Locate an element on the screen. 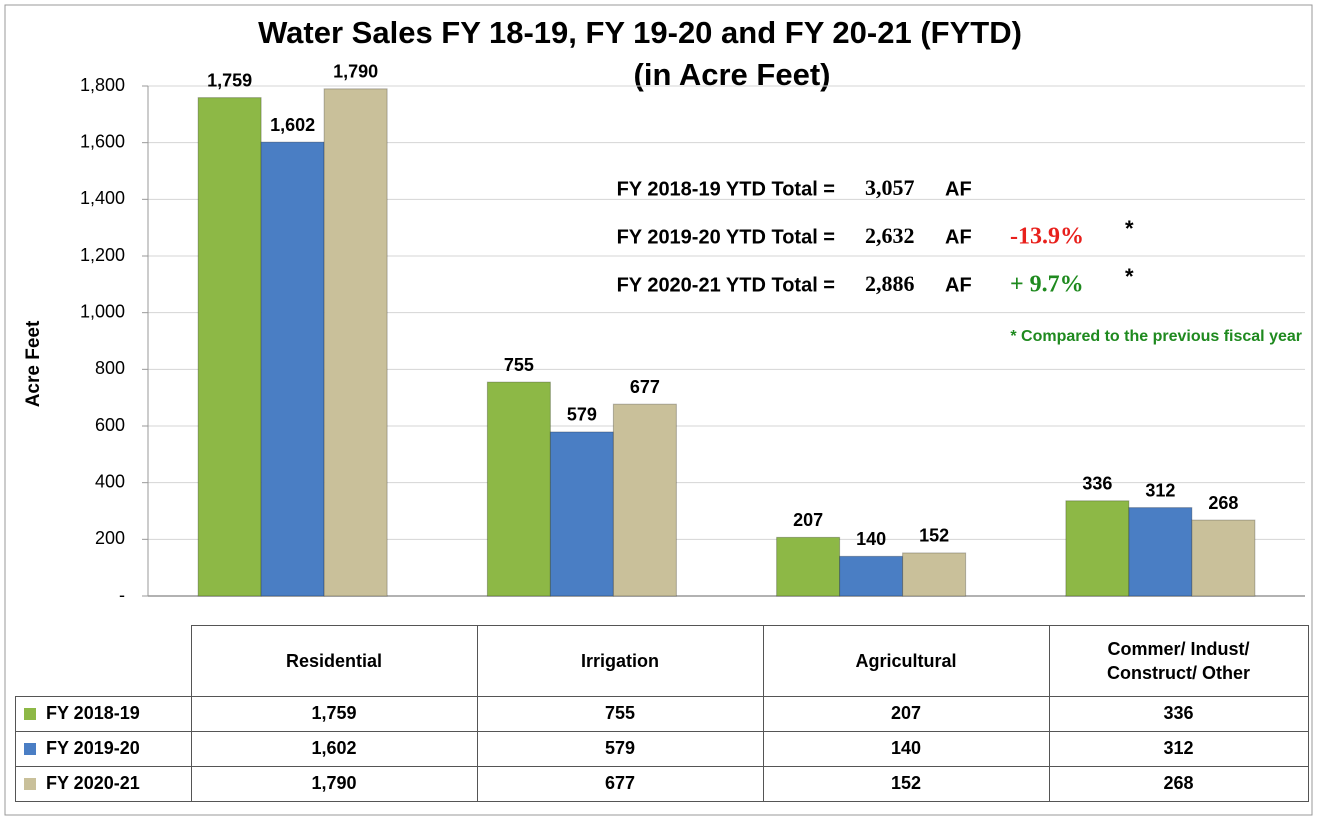 Image resolution: width=1318 pixels, height=821 pixels. table-cell: 152 is located at coordinates (906, 783).